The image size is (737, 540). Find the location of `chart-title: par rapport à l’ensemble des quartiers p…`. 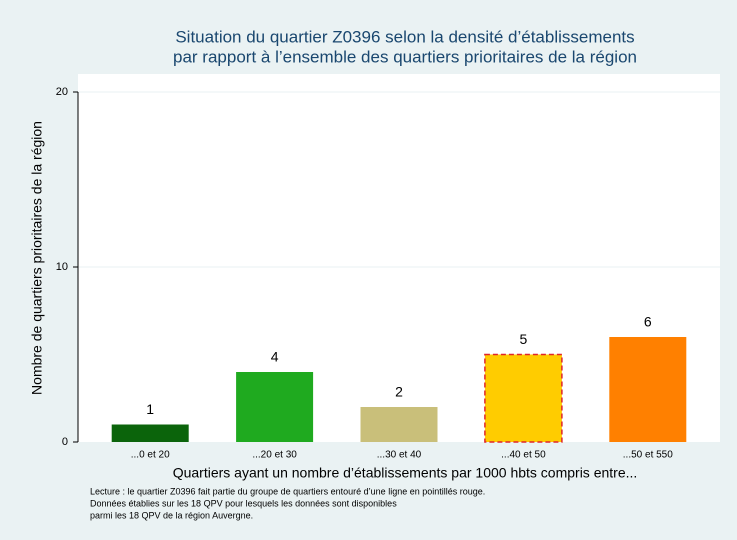

chart-title: par rapport à l’ensemble des quartiers p… is located at coordinates (405, 56).